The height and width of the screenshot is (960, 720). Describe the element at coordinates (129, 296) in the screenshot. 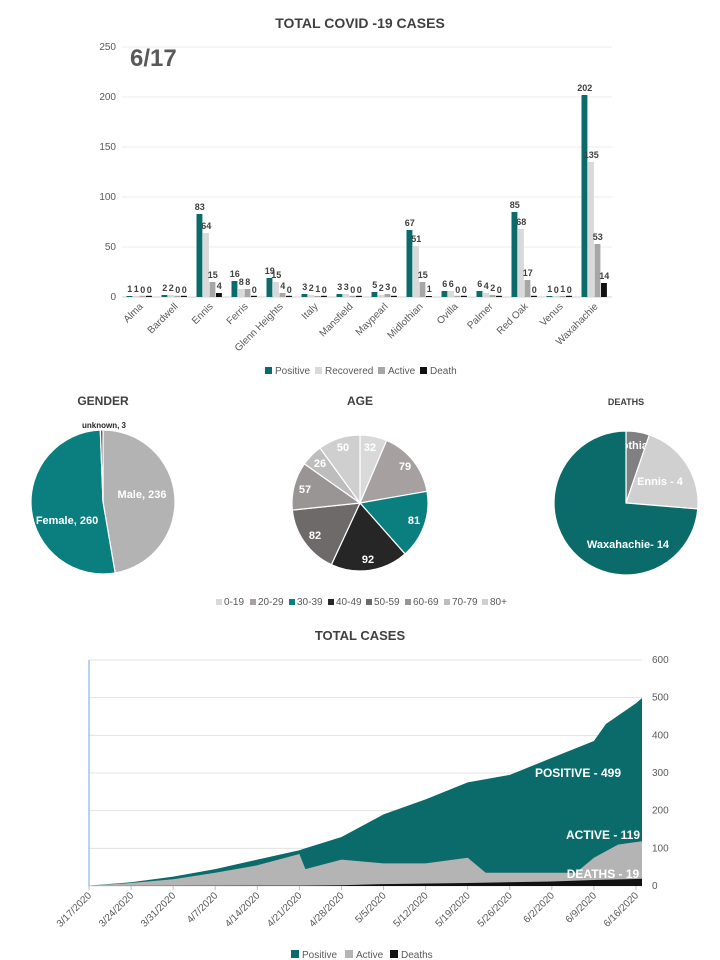

I see `bar-alma-positive` at that location.